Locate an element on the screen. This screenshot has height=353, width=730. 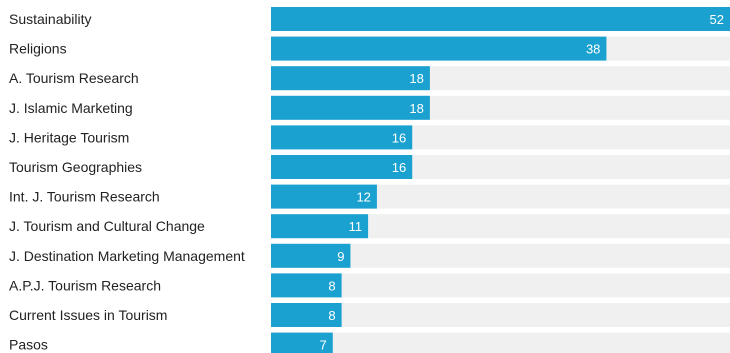
value-label: 38 is located at coordinates (593, 49).